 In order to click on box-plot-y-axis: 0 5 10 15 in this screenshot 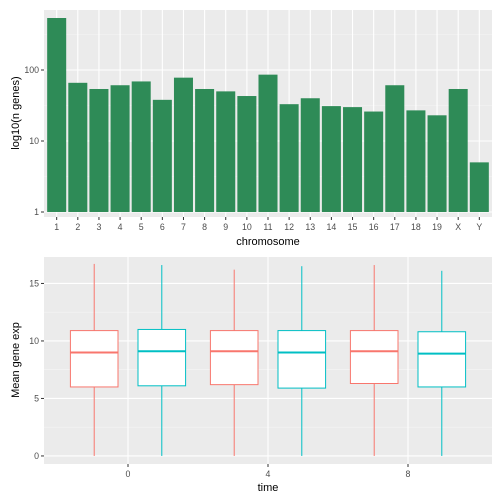, I will do `click(36, 369)`.